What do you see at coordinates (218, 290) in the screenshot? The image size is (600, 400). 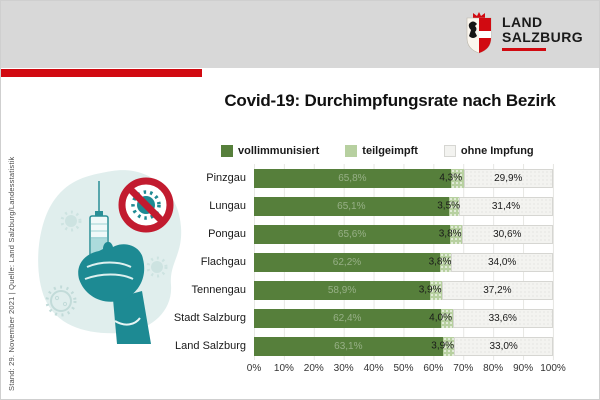 I see `row-label: Tennengau` at bounding box center [218, 290].